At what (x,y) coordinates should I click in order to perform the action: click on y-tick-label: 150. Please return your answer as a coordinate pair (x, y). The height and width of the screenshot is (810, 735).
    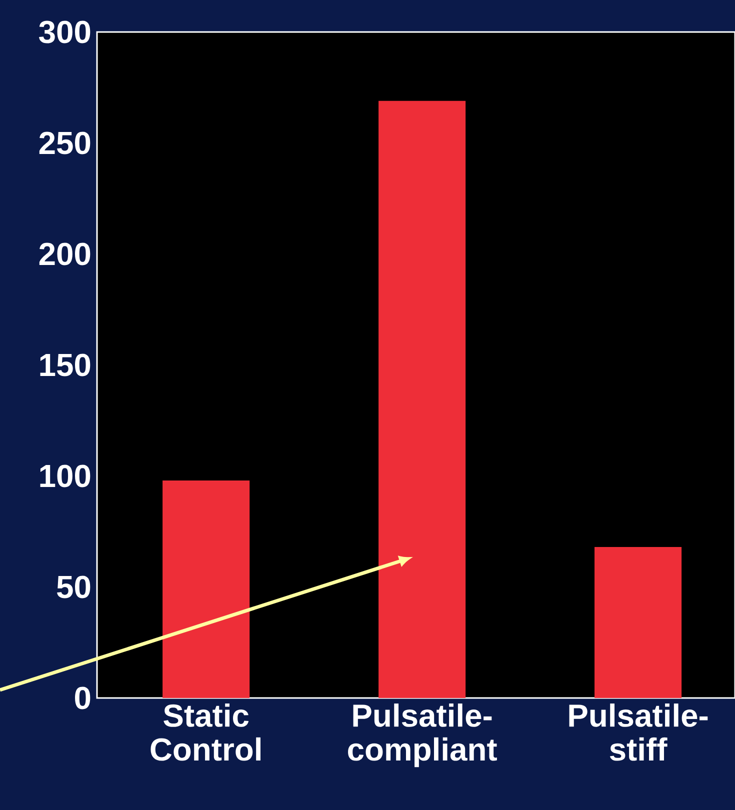
    Looking at the image, I should click on (65, 365).